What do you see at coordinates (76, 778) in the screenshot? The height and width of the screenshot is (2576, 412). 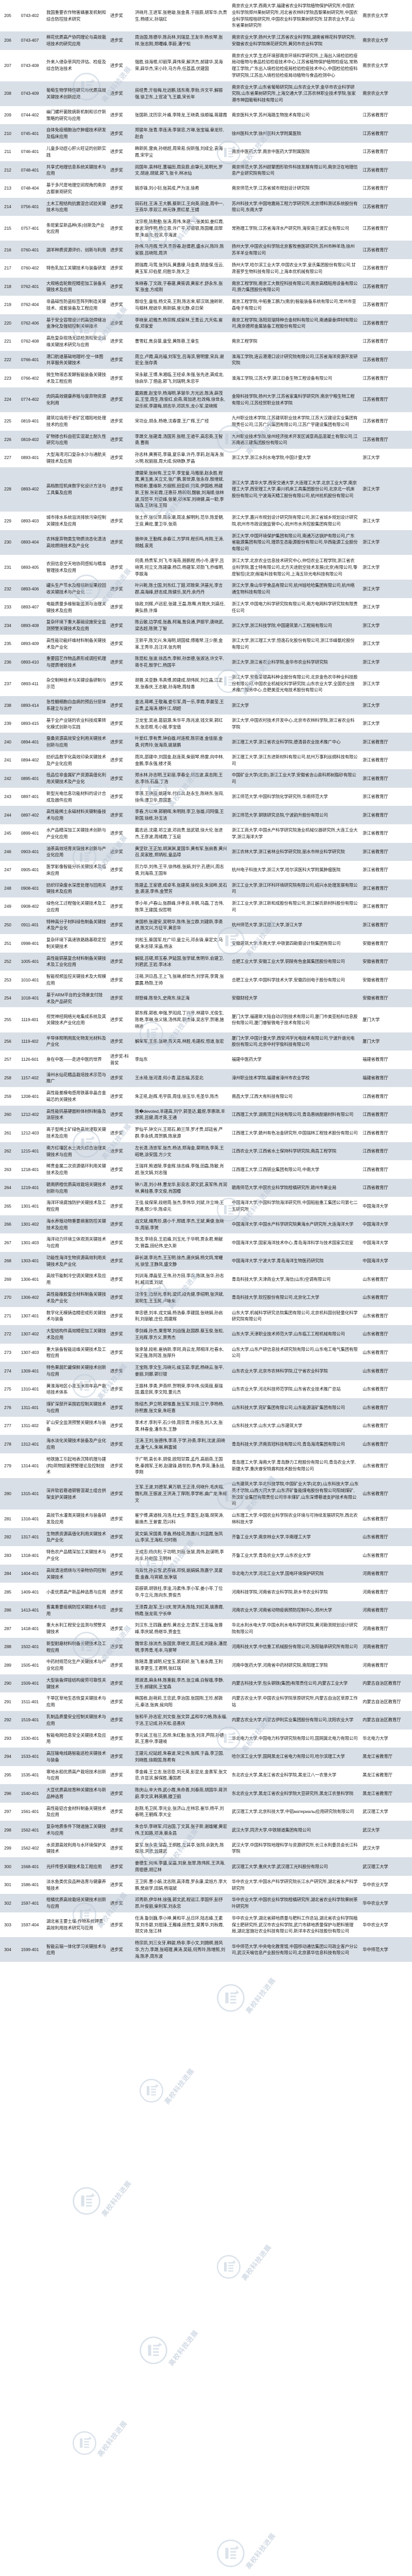 I see `project-name-cell: 低品位非金属矿产资源高值化利用关键技术及产业化` at bounding box center [76, 778].